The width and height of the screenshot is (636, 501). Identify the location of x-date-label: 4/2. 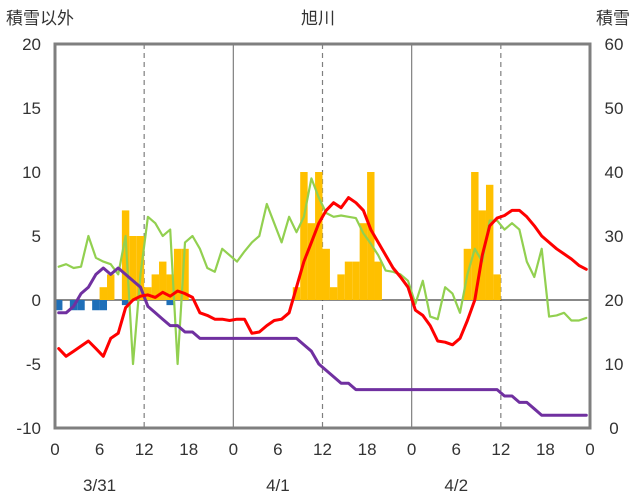
(456, 485).